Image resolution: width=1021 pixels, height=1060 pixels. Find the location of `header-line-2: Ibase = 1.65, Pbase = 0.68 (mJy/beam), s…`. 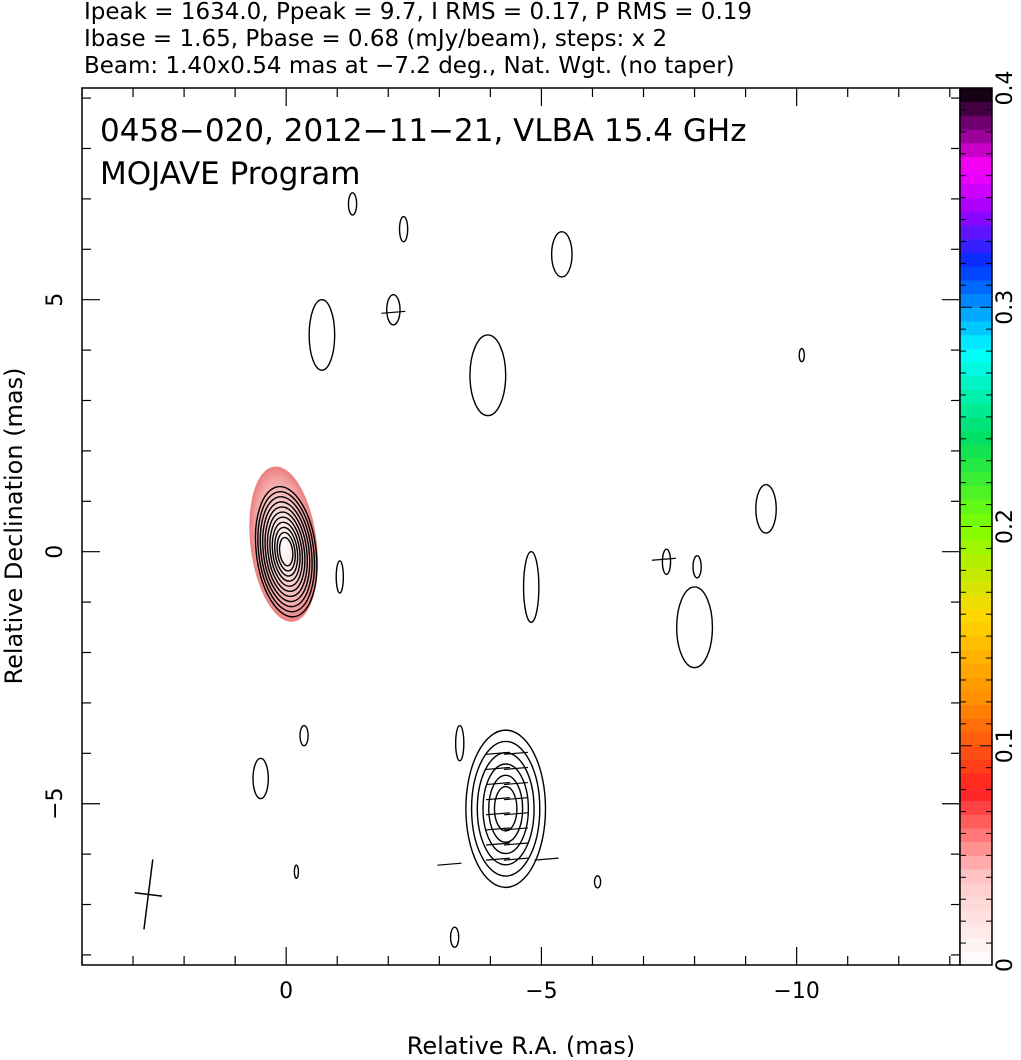

header-line-2: Ibase = 1.65, Pbase = 0.68 (mJy/beam), s… is located at coordinates (375, 39).